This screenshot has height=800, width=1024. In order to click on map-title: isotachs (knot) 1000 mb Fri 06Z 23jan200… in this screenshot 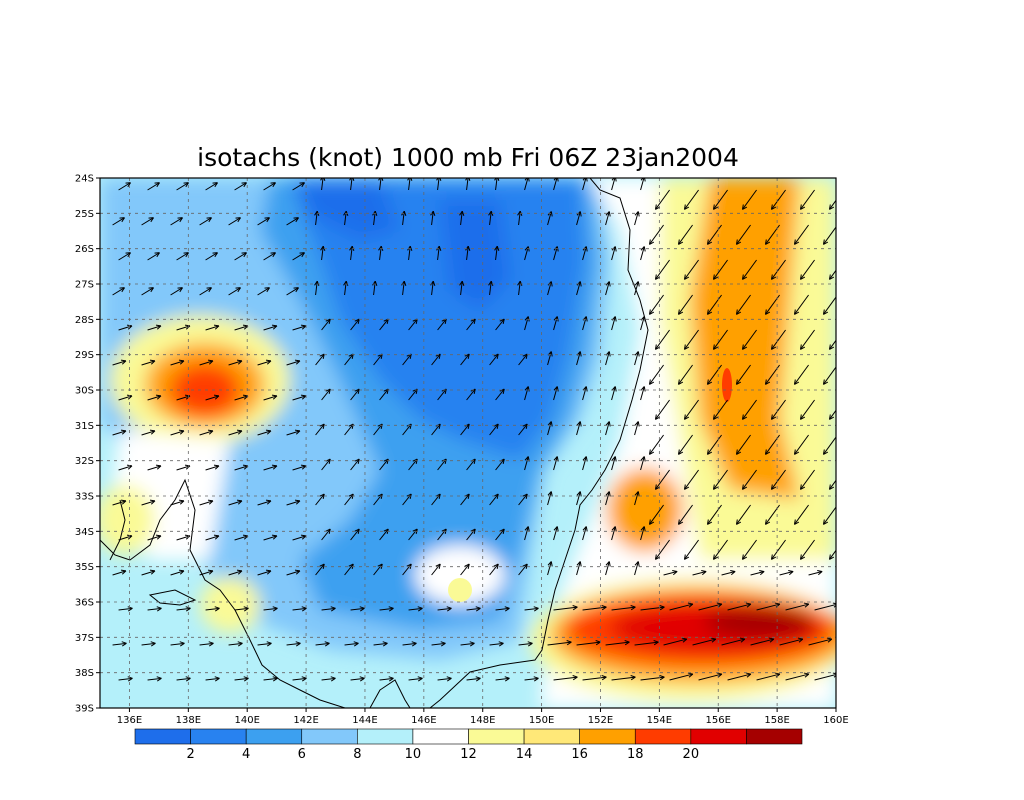, I will do `click(468, 157)`.